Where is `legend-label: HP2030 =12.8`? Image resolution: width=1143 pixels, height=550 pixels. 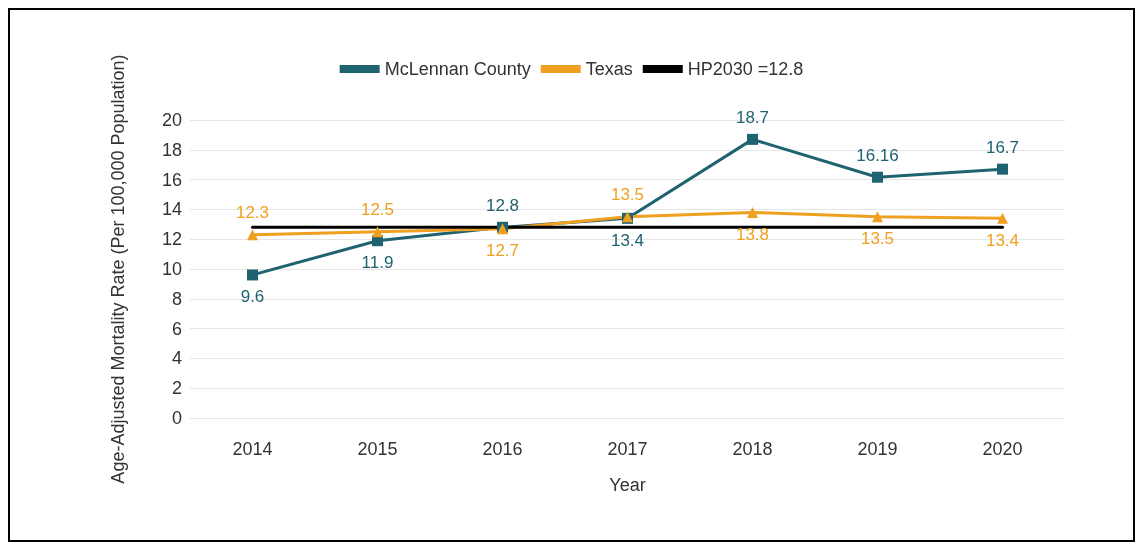
legend-label: HP2030 =12.8 is located at coordinates (745, 69).